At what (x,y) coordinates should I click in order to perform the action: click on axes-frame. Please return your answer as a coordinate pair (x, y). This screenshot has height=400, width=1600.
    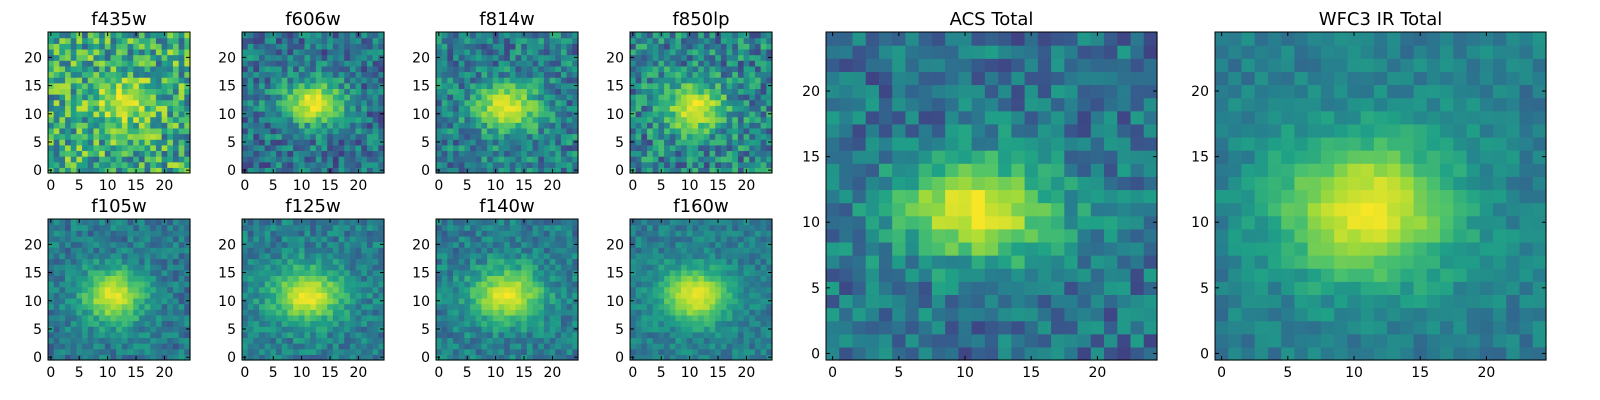
    Looking at the image, I should click on (701, 102).